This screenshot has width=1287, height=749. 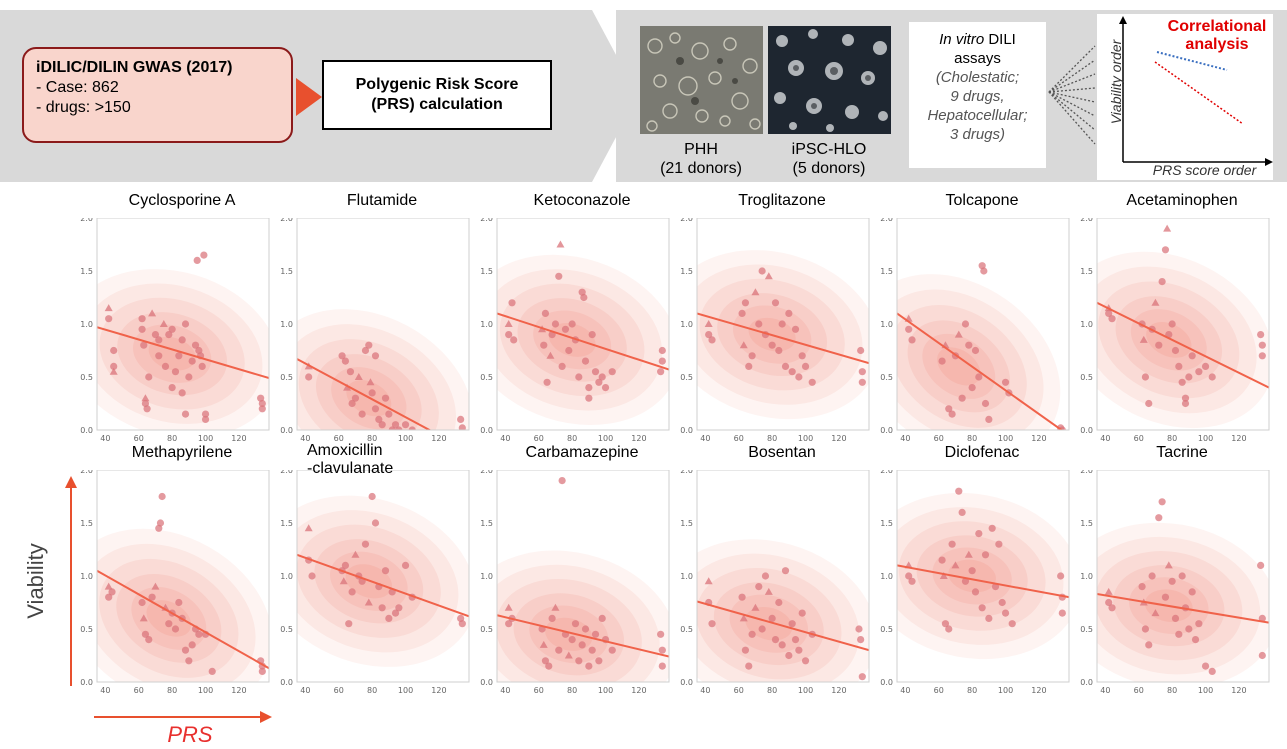 What do you see at coordinates (686, 430) in the screenshot?
I see `y-tick-label: 0.0` at bounding box center [686, 430].